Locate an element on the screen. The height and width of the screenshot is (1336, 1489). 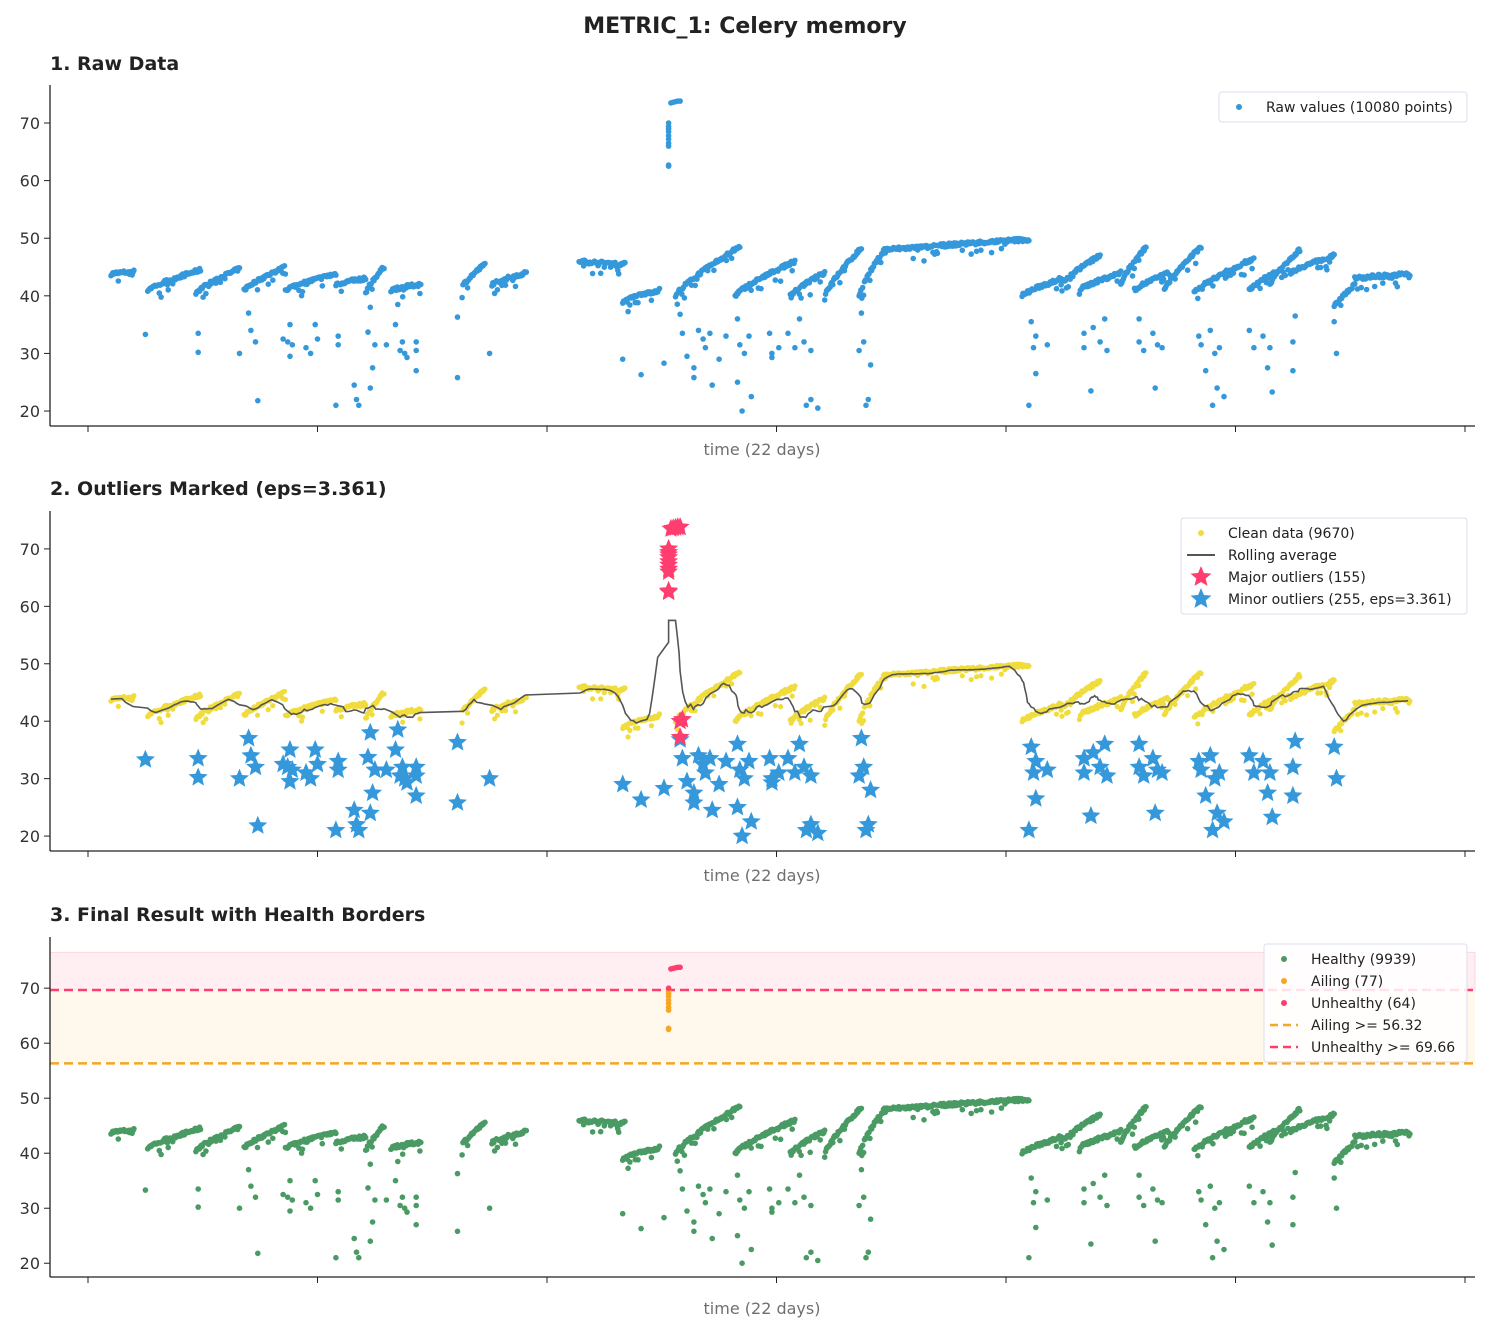
legend-label: Healthy (9939) is located at coordinates (1363, 960).